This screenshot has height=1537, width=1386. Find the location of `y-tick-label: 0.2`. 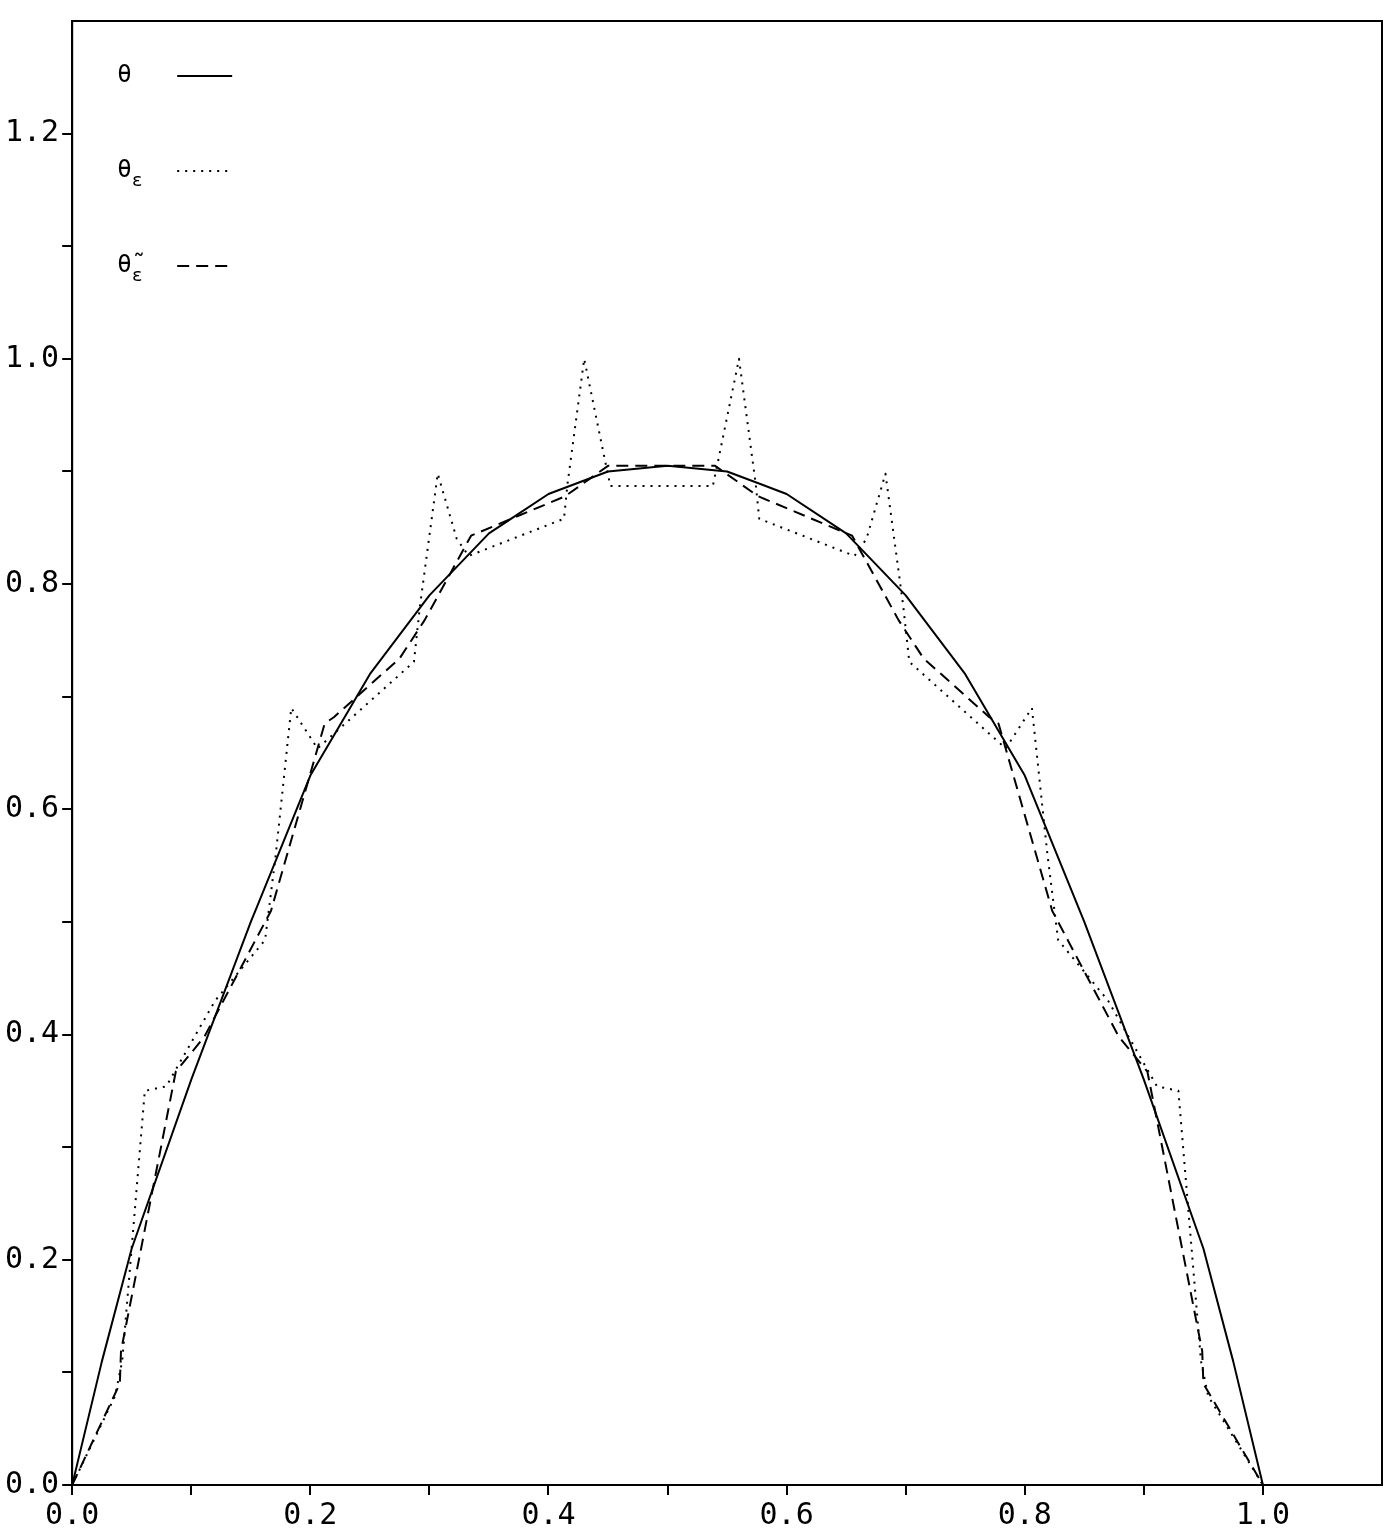

y-tick-label: 0.2 is located at coordinates (32, 1257).